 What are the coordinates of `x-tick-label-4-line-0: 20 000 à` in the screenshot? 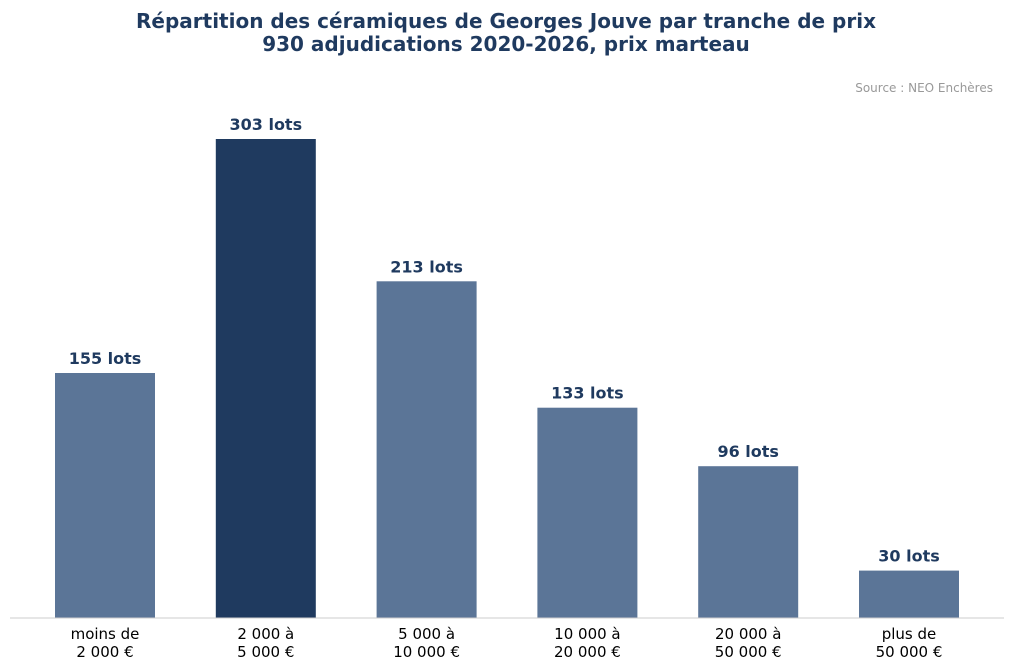 It's located at (748, 634).